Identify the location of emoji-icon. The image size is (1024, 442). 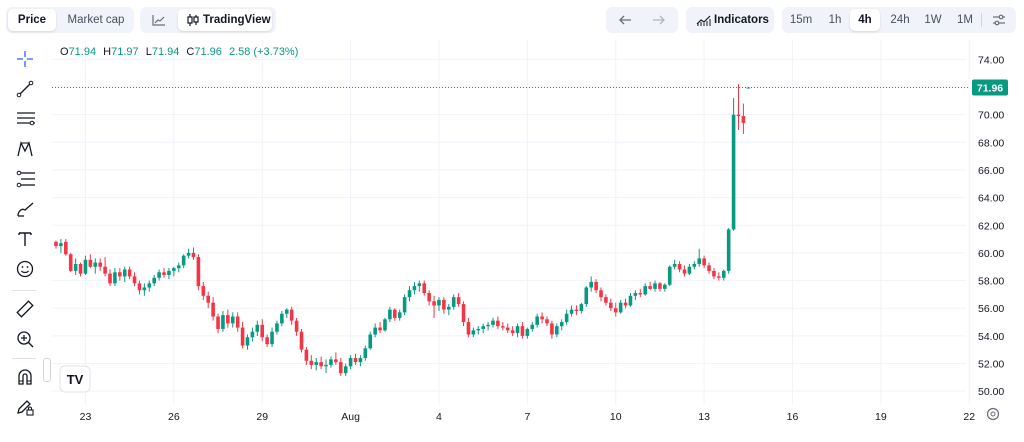
(25, 269).